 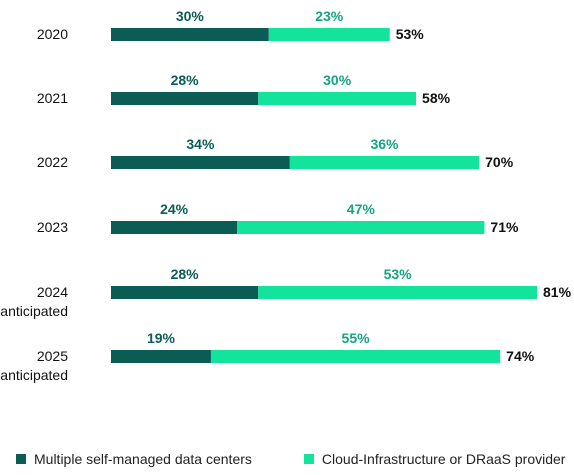 What do you see at coordinates (308, 459) in the screenshot?
I see `legend-swatch-cloud-infrastructure-or-draas-provider` at bounding box center [308, 459].